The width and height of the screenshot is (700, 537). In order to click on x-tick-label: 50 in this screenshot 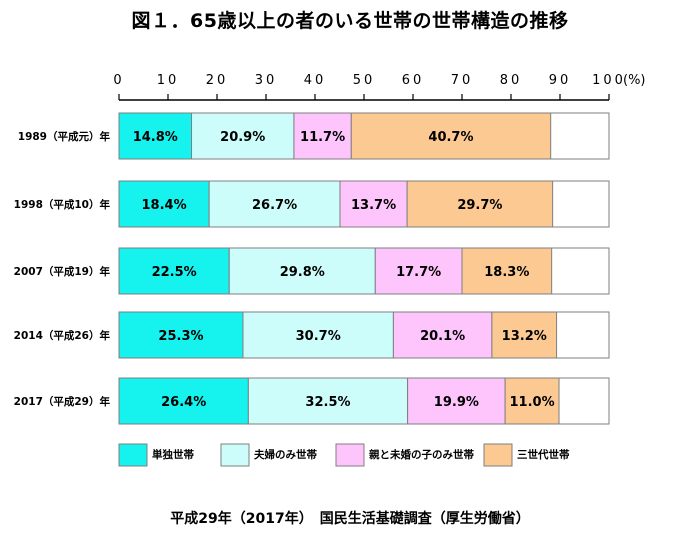, I will do `click(364, 80)`.